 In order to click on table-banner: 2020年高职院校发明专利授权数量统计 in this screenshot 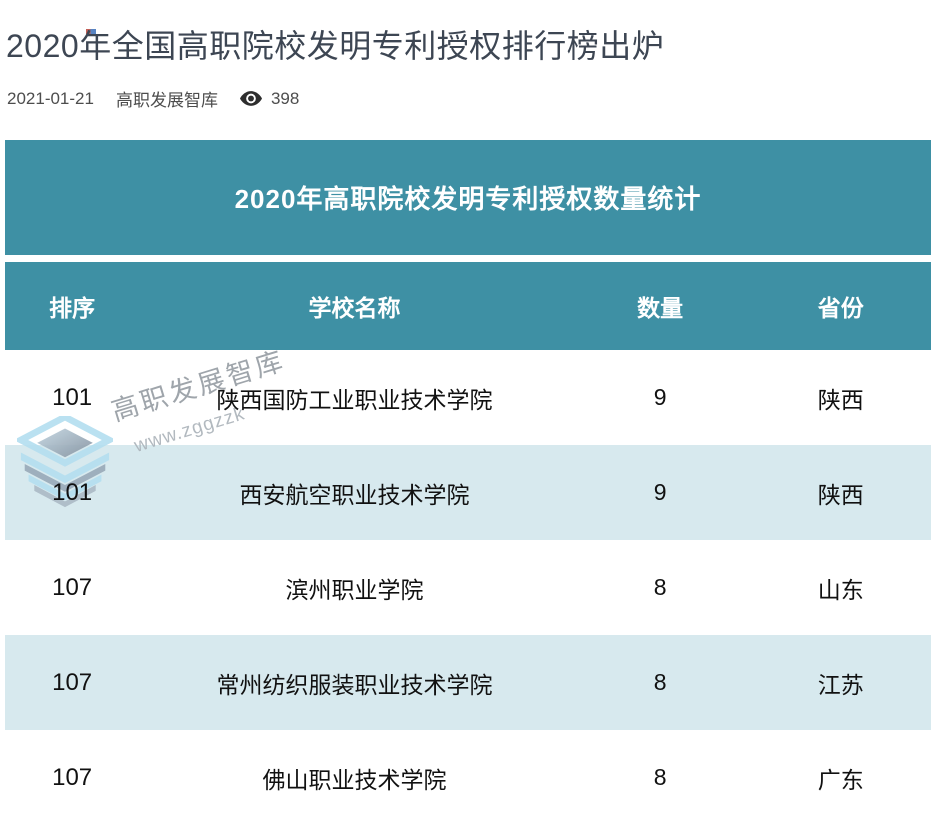, I will do `click(468, 197)`.